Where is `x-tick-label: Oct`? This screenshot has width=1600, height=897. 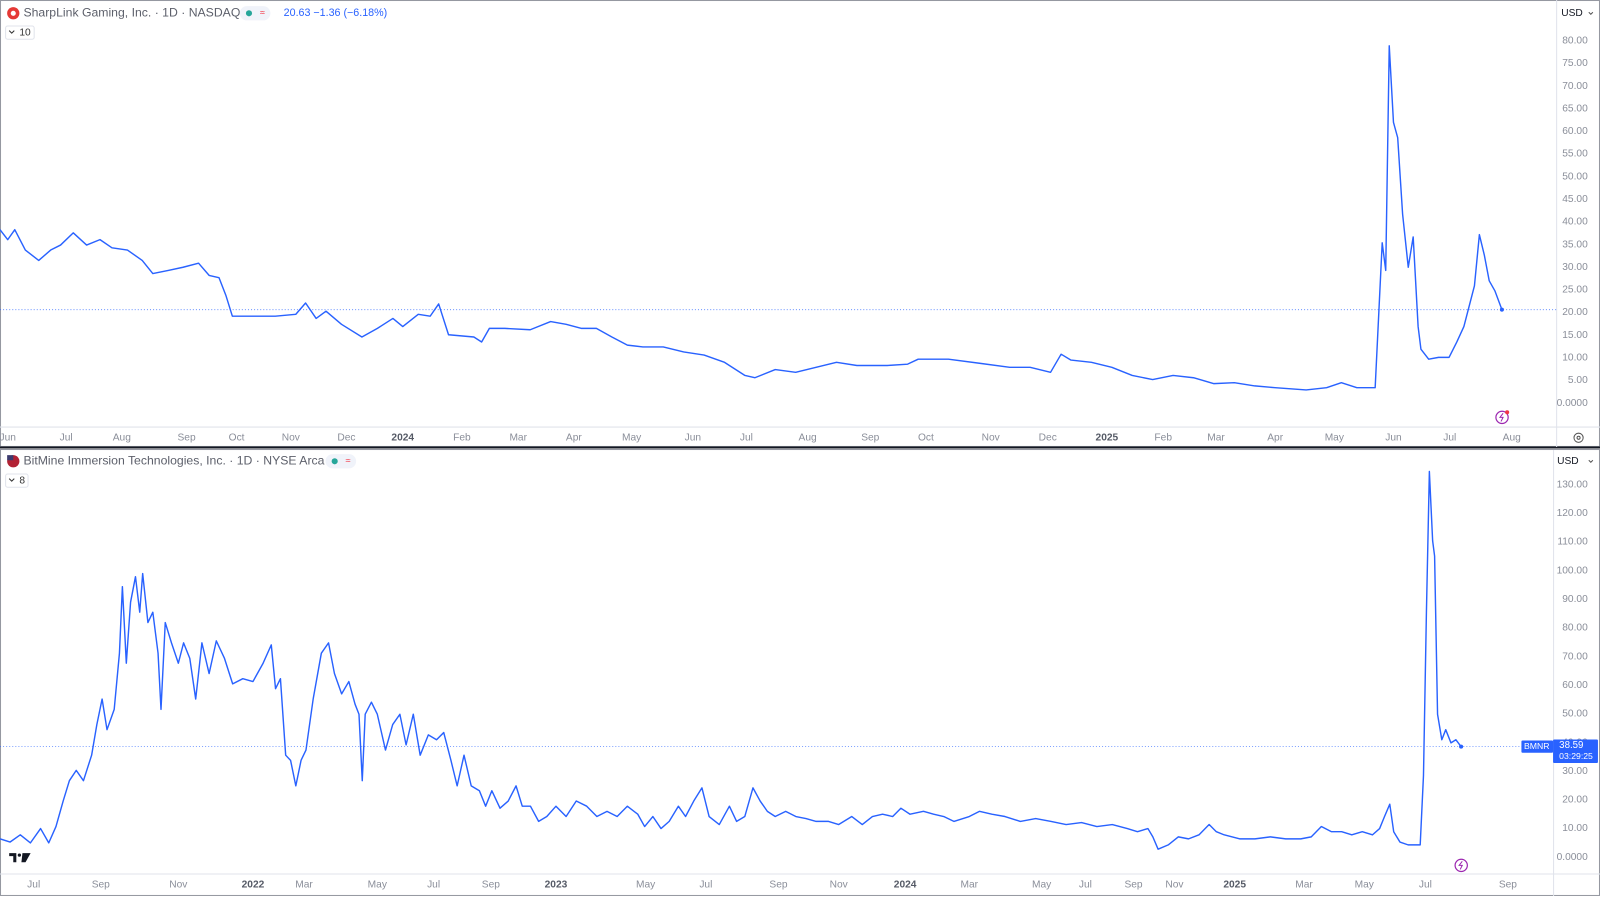 x-tick-label: Oct is located at coordinates (926, 437).